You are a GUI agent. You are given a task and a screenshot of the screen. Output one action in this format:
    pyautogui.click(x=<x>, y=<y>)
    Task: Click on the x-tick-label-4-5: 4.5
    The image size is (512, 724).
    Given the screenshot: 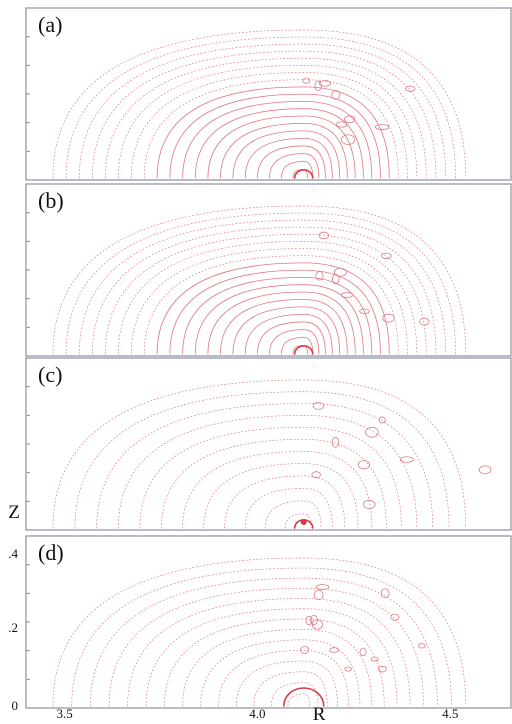 What is the action you would take?
    pyautogui.click(x=450, y=713)
    